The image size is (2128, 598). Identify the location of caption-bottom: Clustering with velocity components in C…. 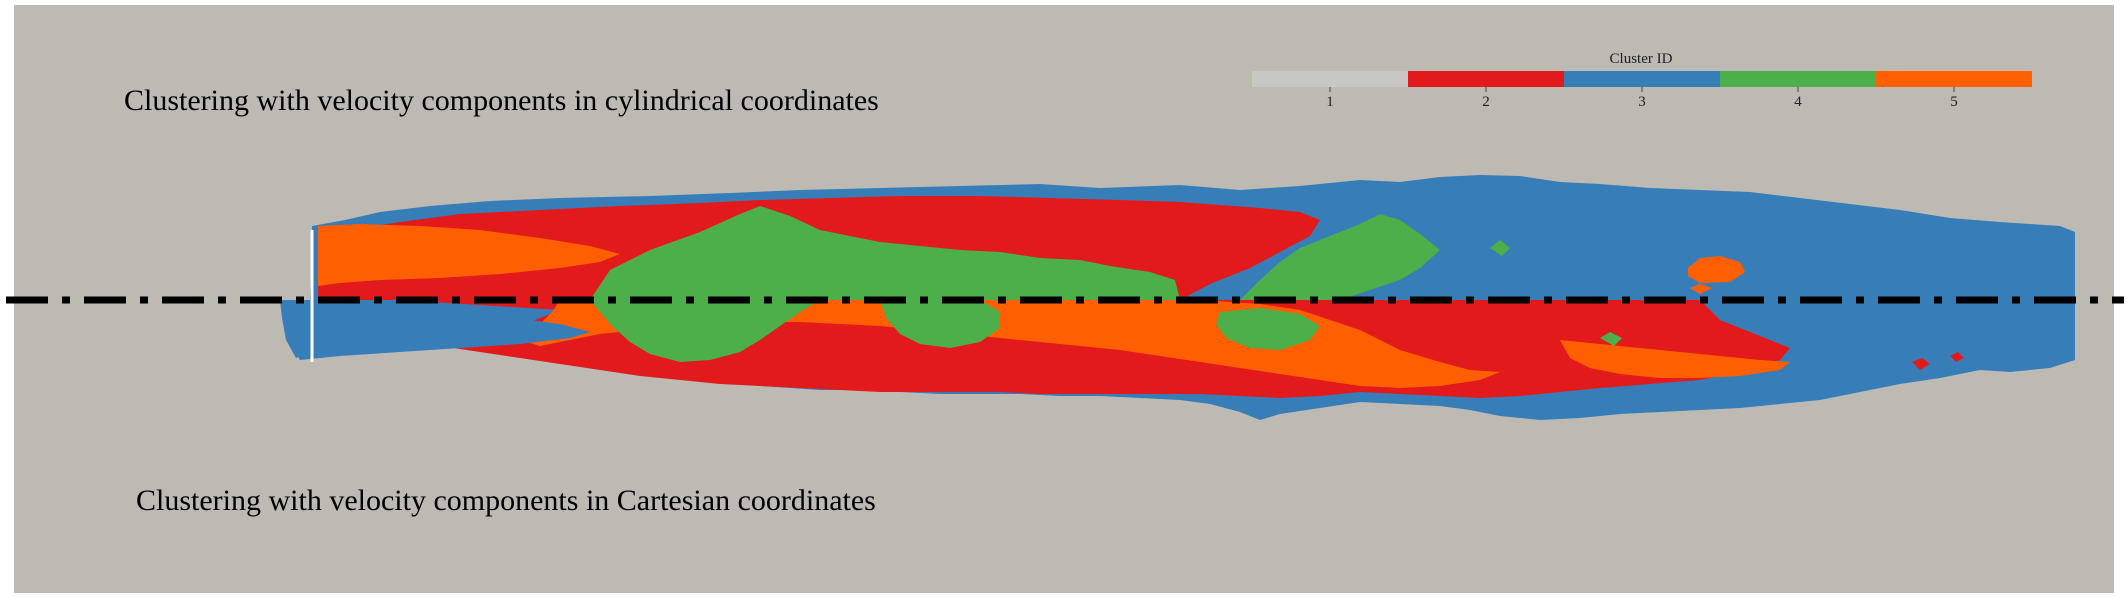
(506, 500).